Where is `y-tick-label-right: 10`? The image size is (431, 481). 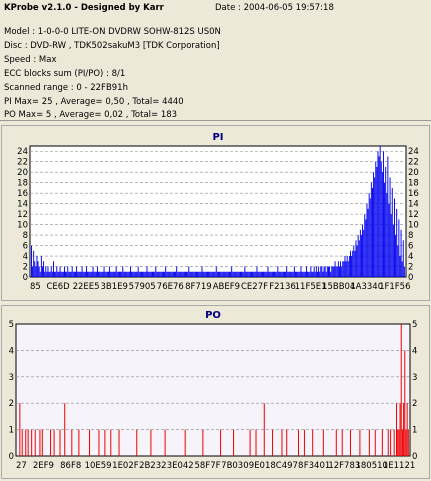 y-tick-label-right: 10 is located at coordinates (413, 226).